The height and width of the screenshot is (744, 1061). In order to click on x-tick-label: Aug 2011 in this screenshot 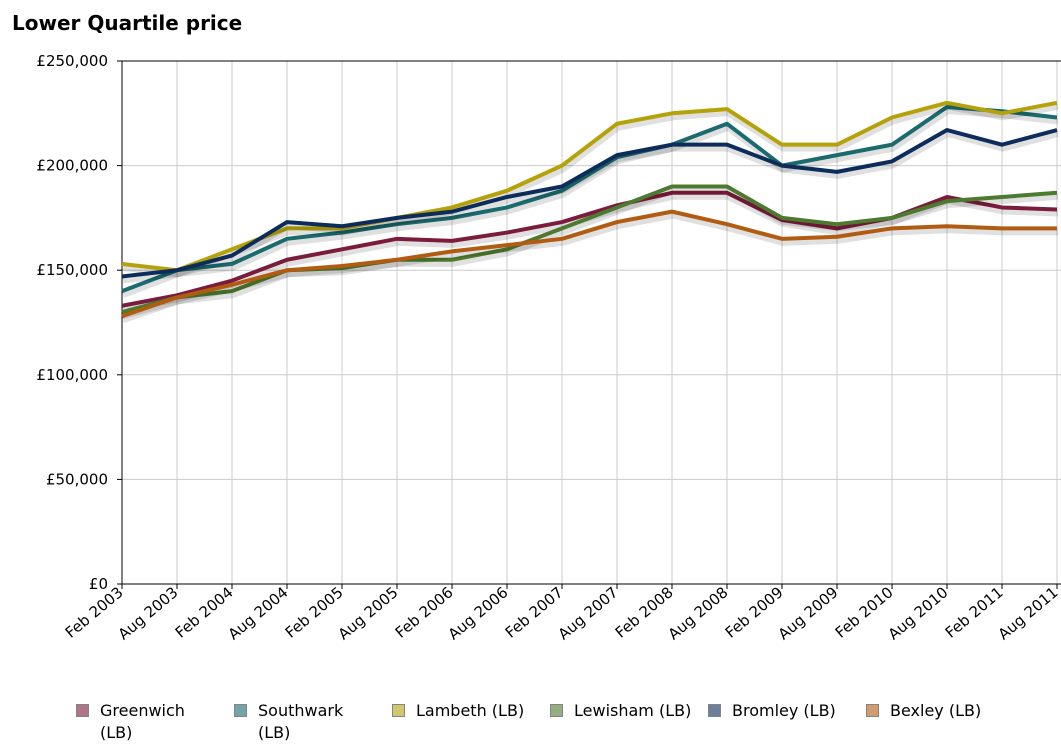, I will do `click(1028, 613)`.